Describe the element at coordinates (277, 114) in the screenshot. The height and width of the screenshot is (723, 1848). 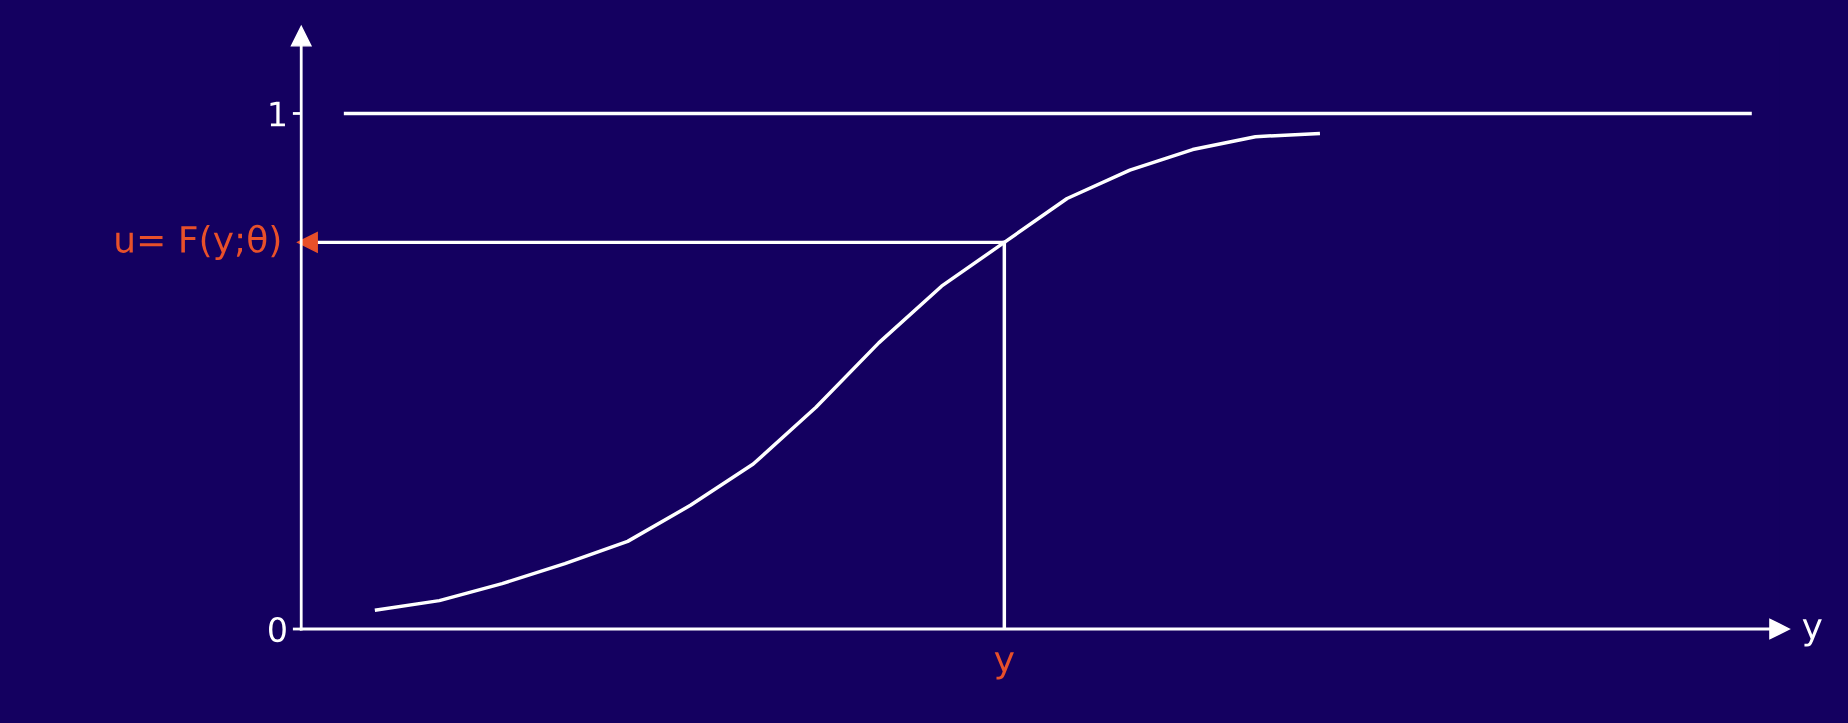
I see `y-tick-label: 1` at that location.